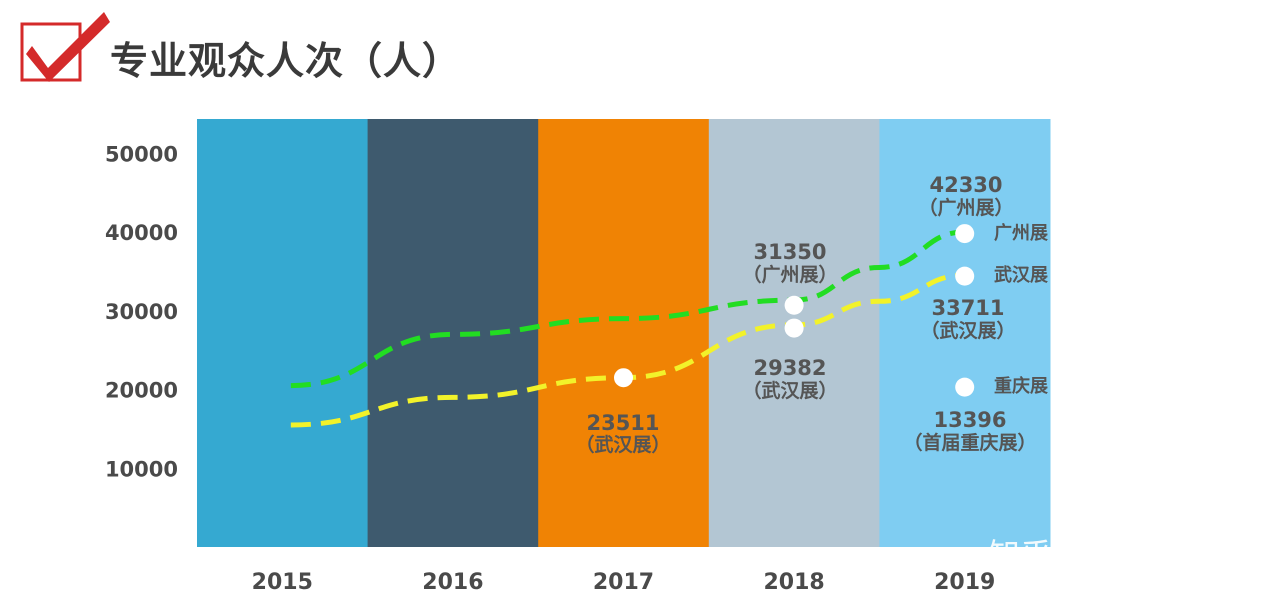 This screenshot has width=1266, height=612. What do you see at coordinates (622, 423) in the screenshot?
I see `annotation-value: 23511` at bounding box center [622, 423].